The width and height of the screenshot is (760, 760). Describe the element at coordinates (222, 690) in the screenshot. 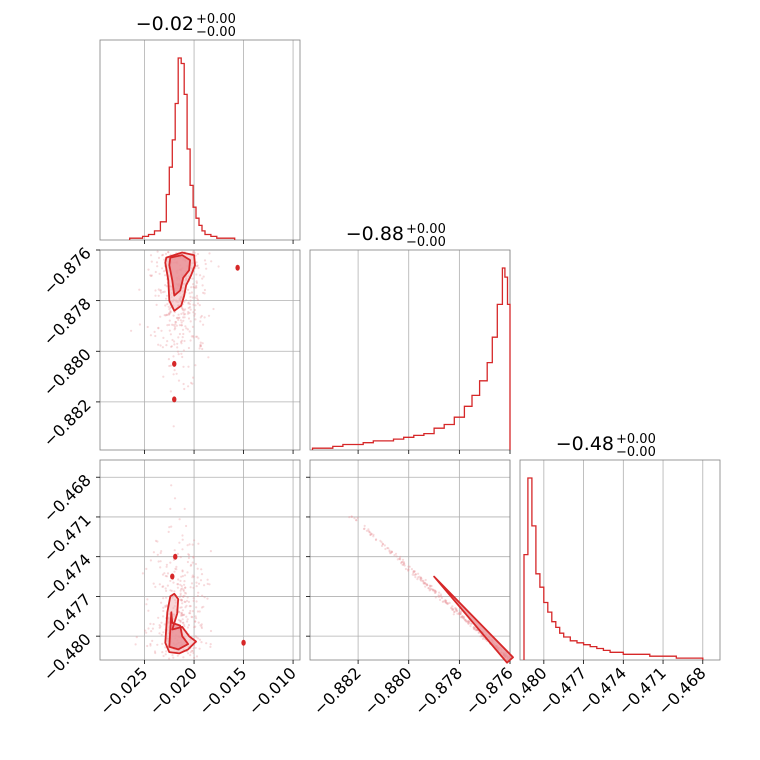

I see `x-tick-label-2: −0.015` at that location.